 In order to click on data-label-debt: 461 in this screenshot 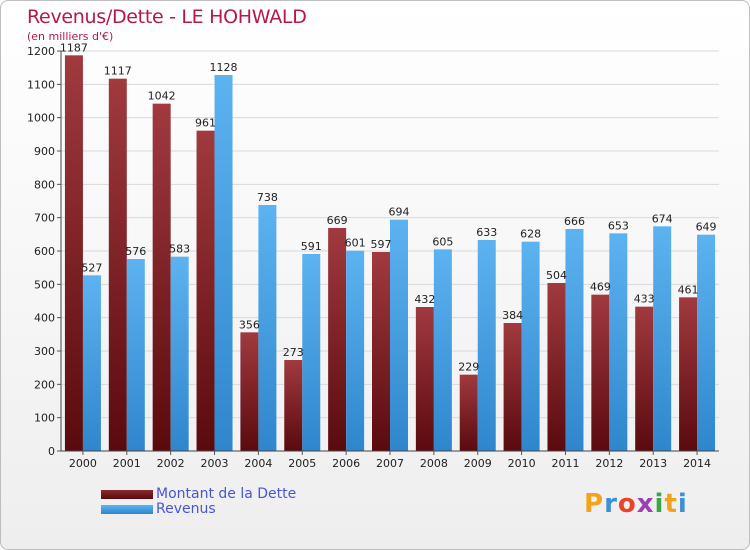, I will do `click(688, 289)`.